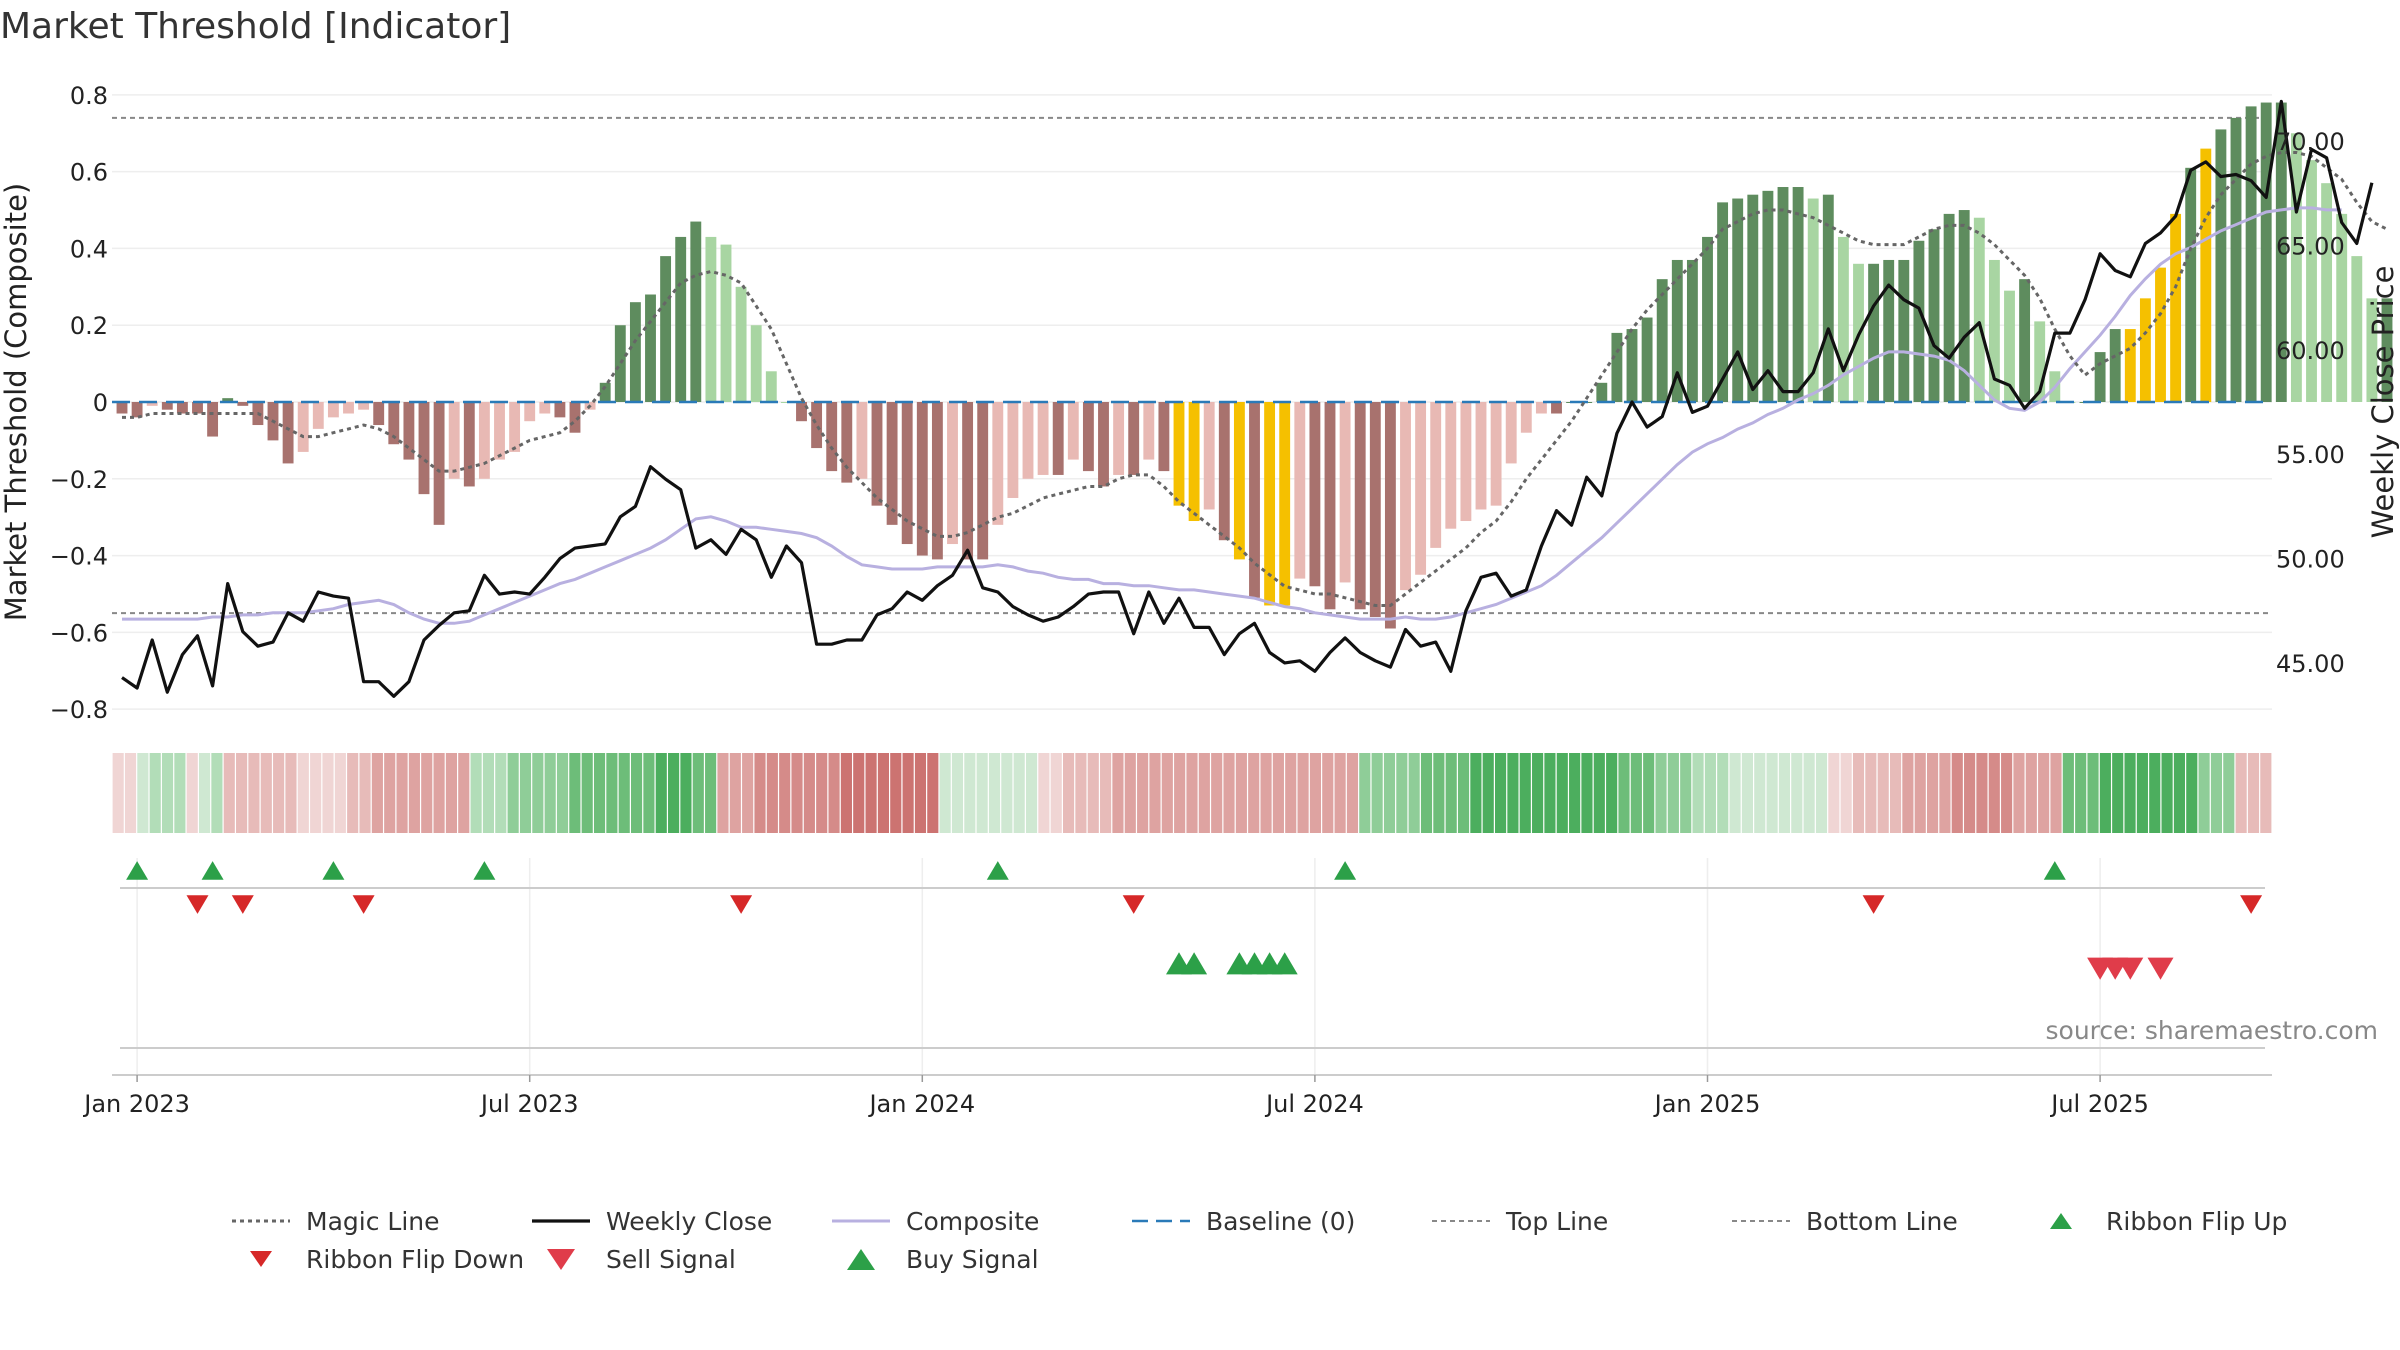 This screenshot has width=2400, height=1350. What do you see at coordinates (921, 1104) in the screenshot?
I see `x-tick-label: Jan 2024` at bounding box center [921, 1104].